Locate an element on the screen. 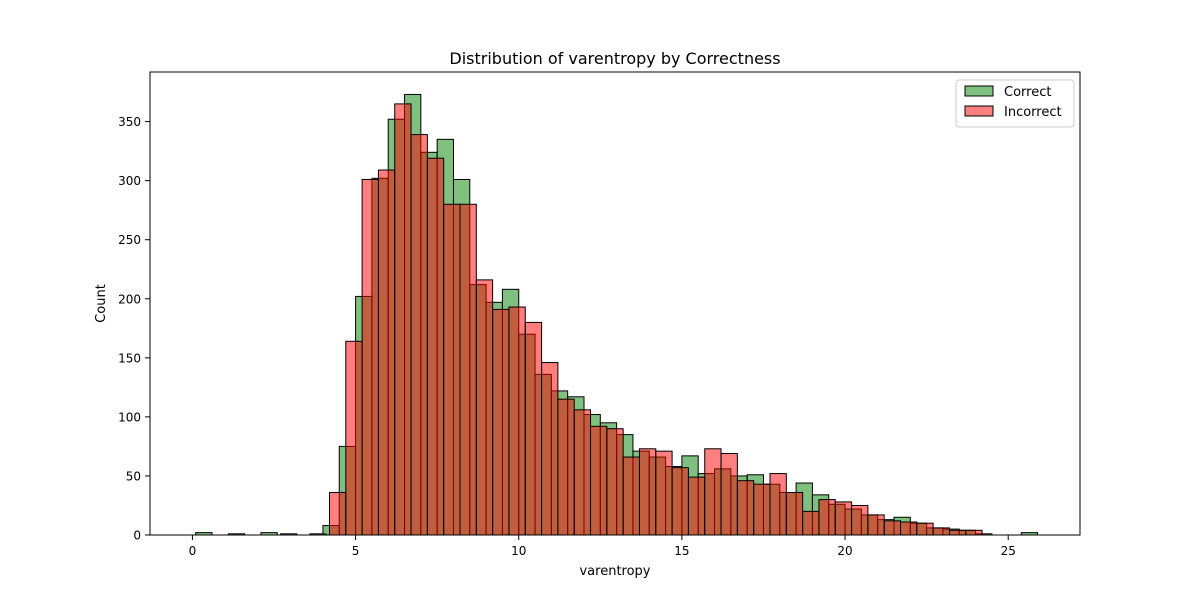  x-tick-label: 15 is located at coordinates (681, 551).